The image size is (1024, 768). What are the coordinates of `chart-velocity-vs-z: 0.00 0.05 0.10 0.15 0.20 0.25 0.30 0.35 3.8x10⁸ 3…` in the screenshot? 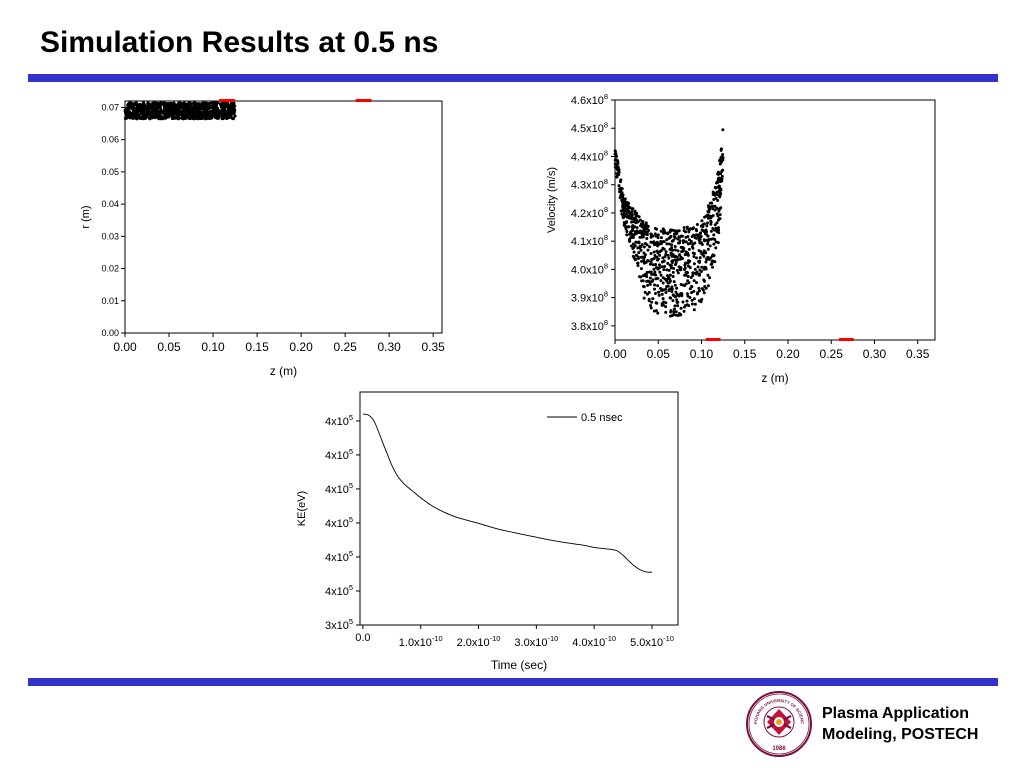 It's located at (741, 238).